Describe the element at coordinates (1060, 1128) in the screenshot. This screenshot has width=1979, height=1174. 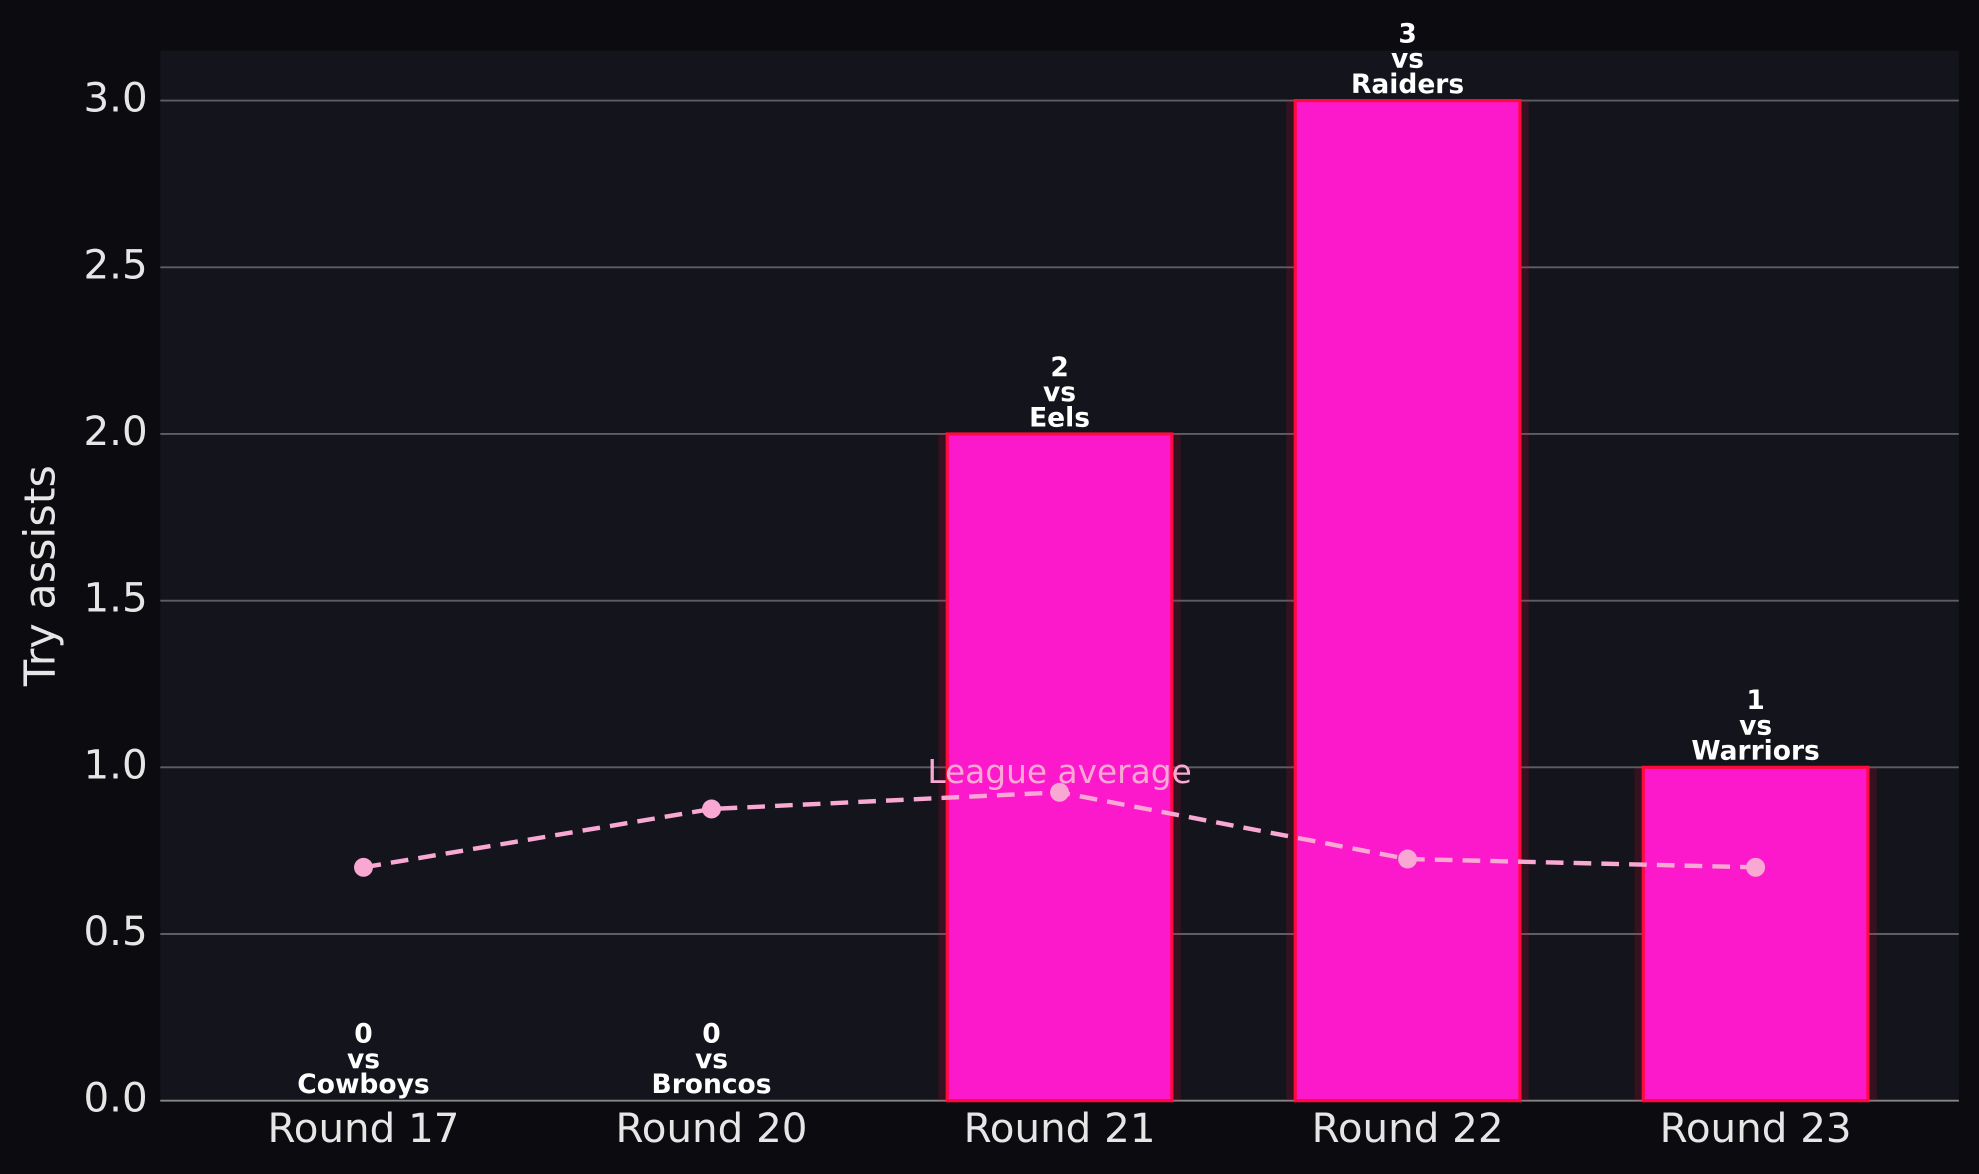
I see `x-tick-label: Round 21` at that location.